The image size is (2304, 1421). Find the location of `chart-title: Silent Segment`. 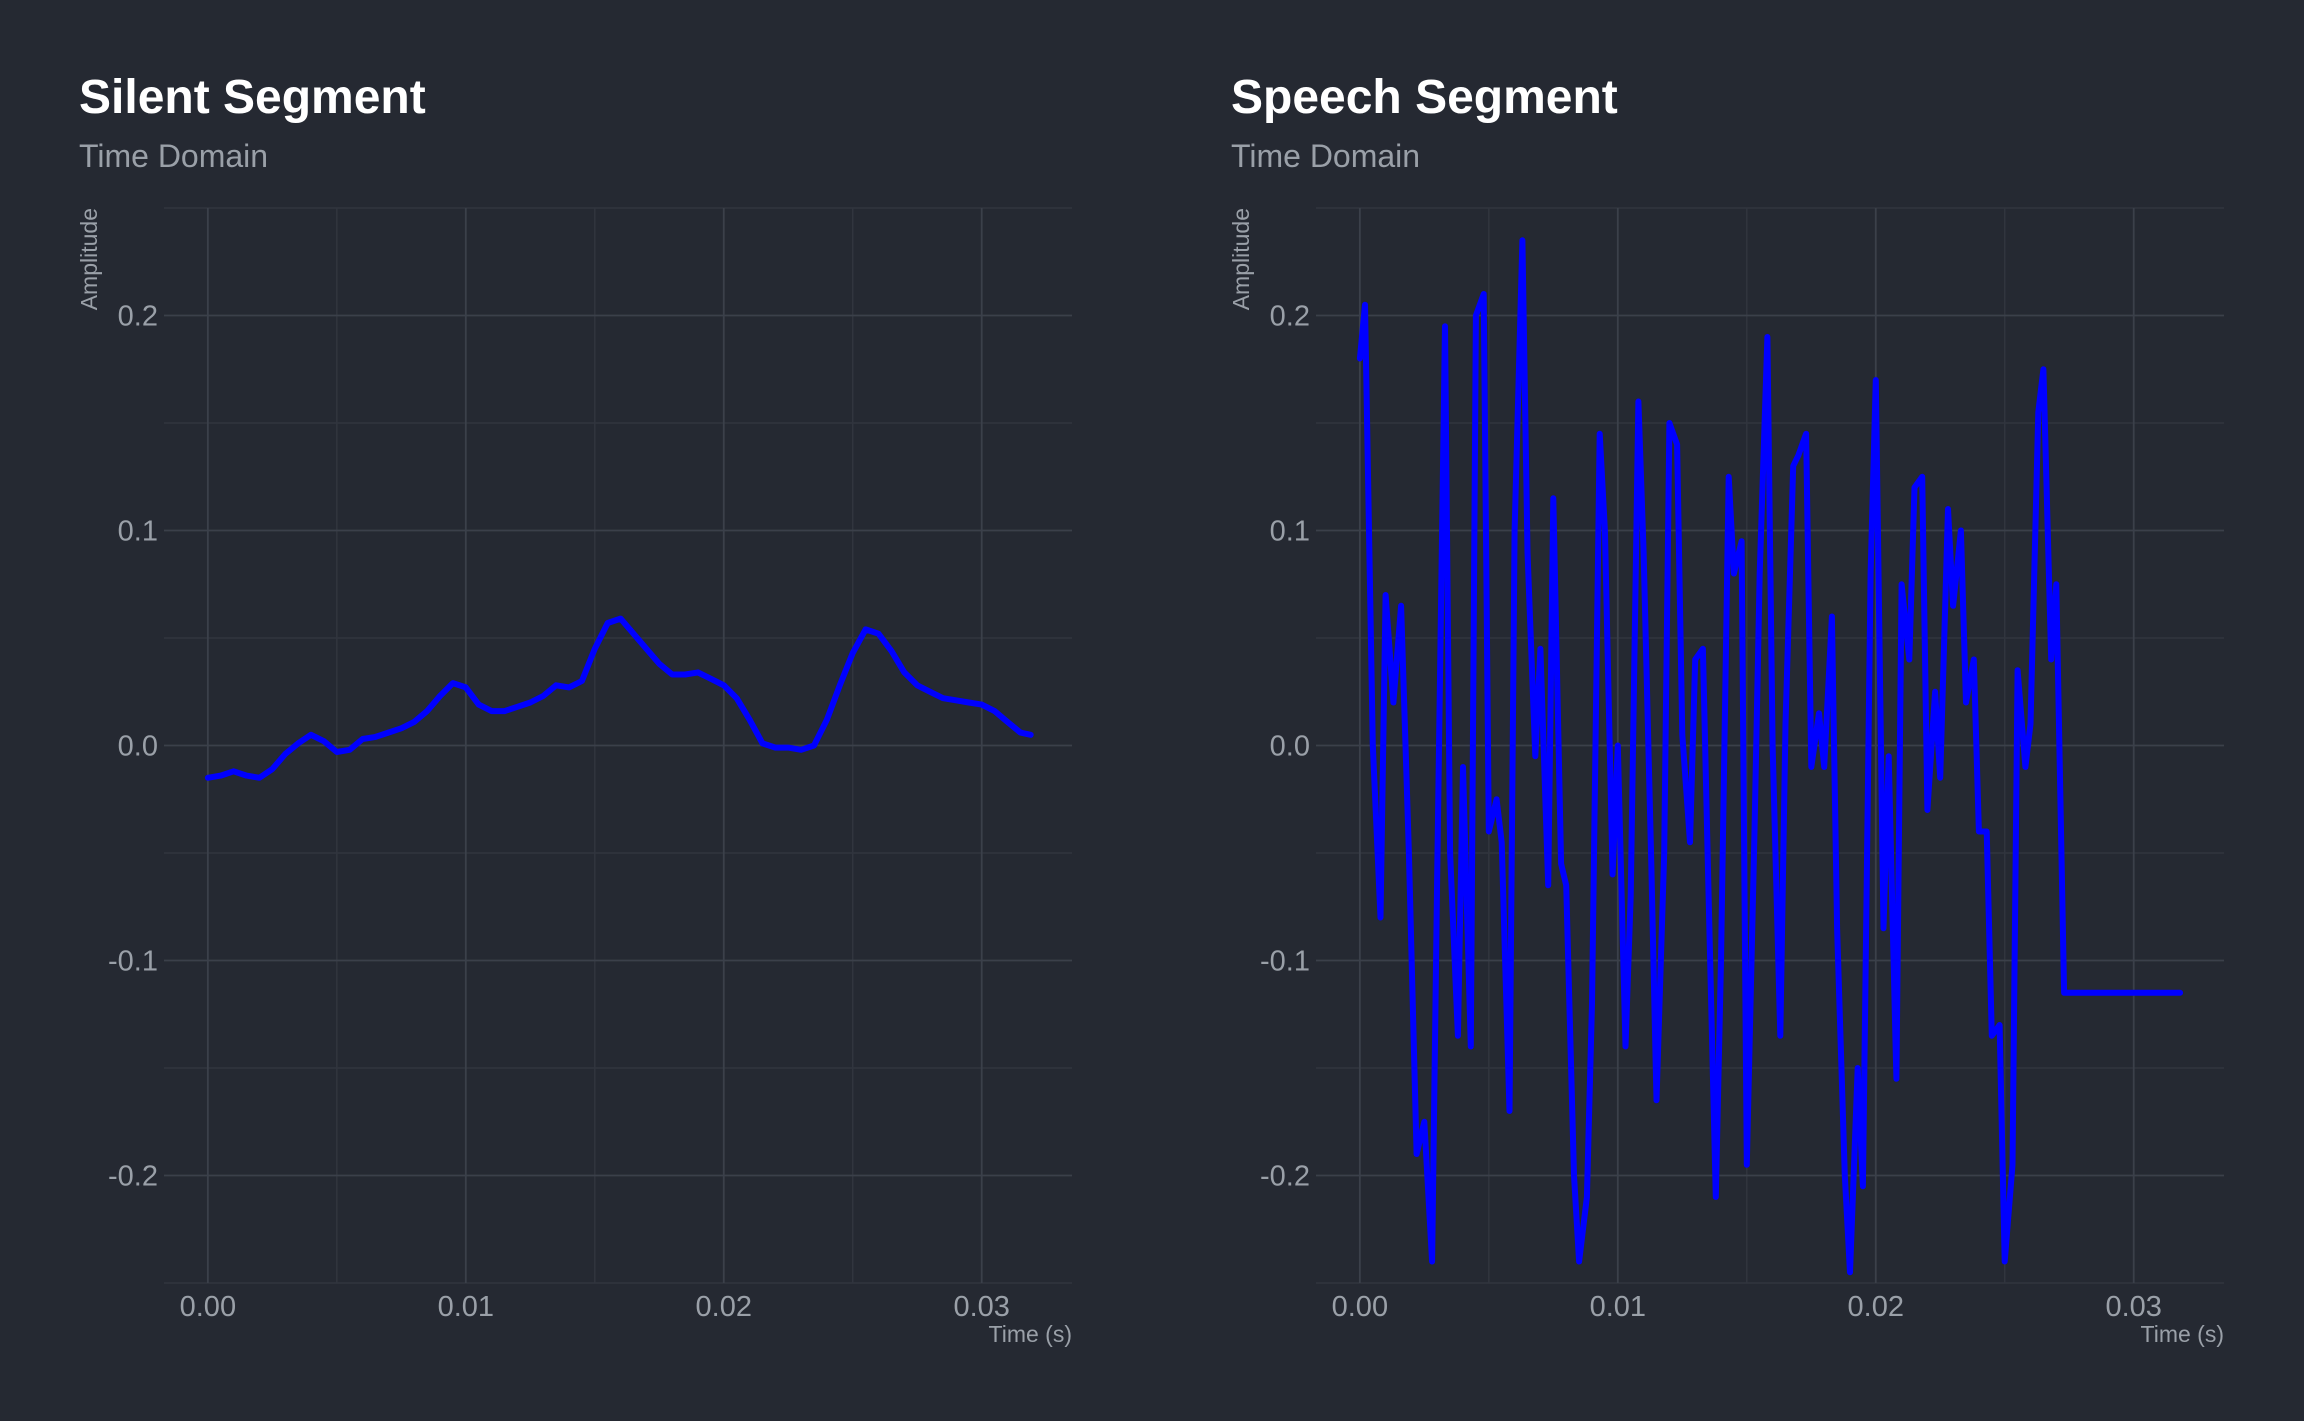

chart-title: Silent Segment is located at coordinates (252, 97).